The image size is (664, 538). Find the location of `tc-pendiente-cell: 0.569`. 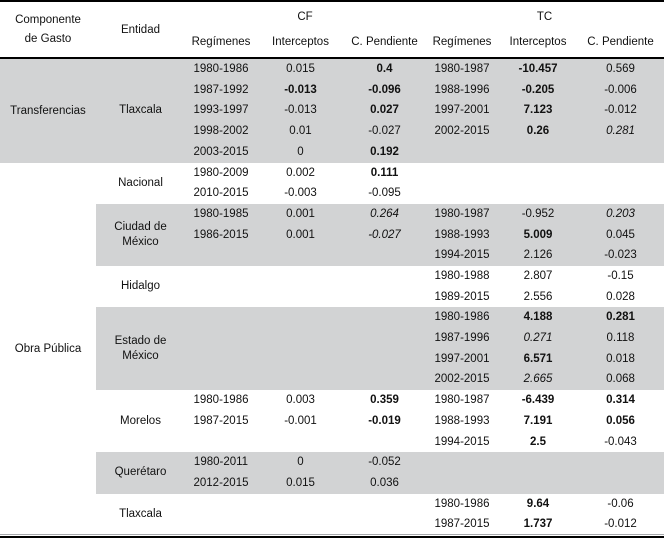

tc-pendiente-cell: 0.569 is located at coordinates (620, 69).